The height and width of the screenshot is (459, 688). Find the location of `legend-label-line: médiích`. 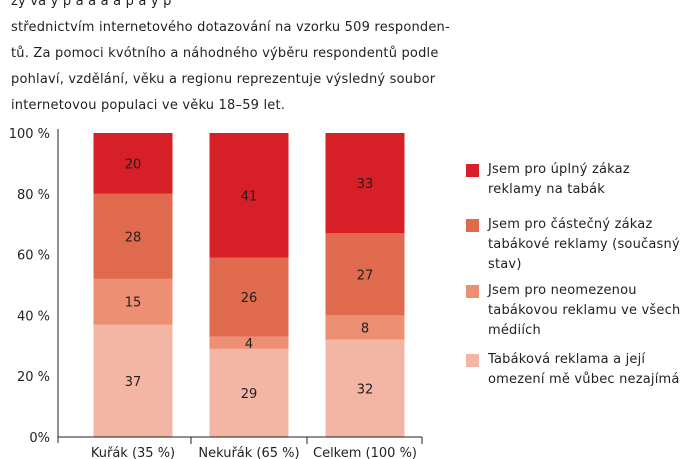

legend-label-line: médiích is located at coordinates (514, 330).